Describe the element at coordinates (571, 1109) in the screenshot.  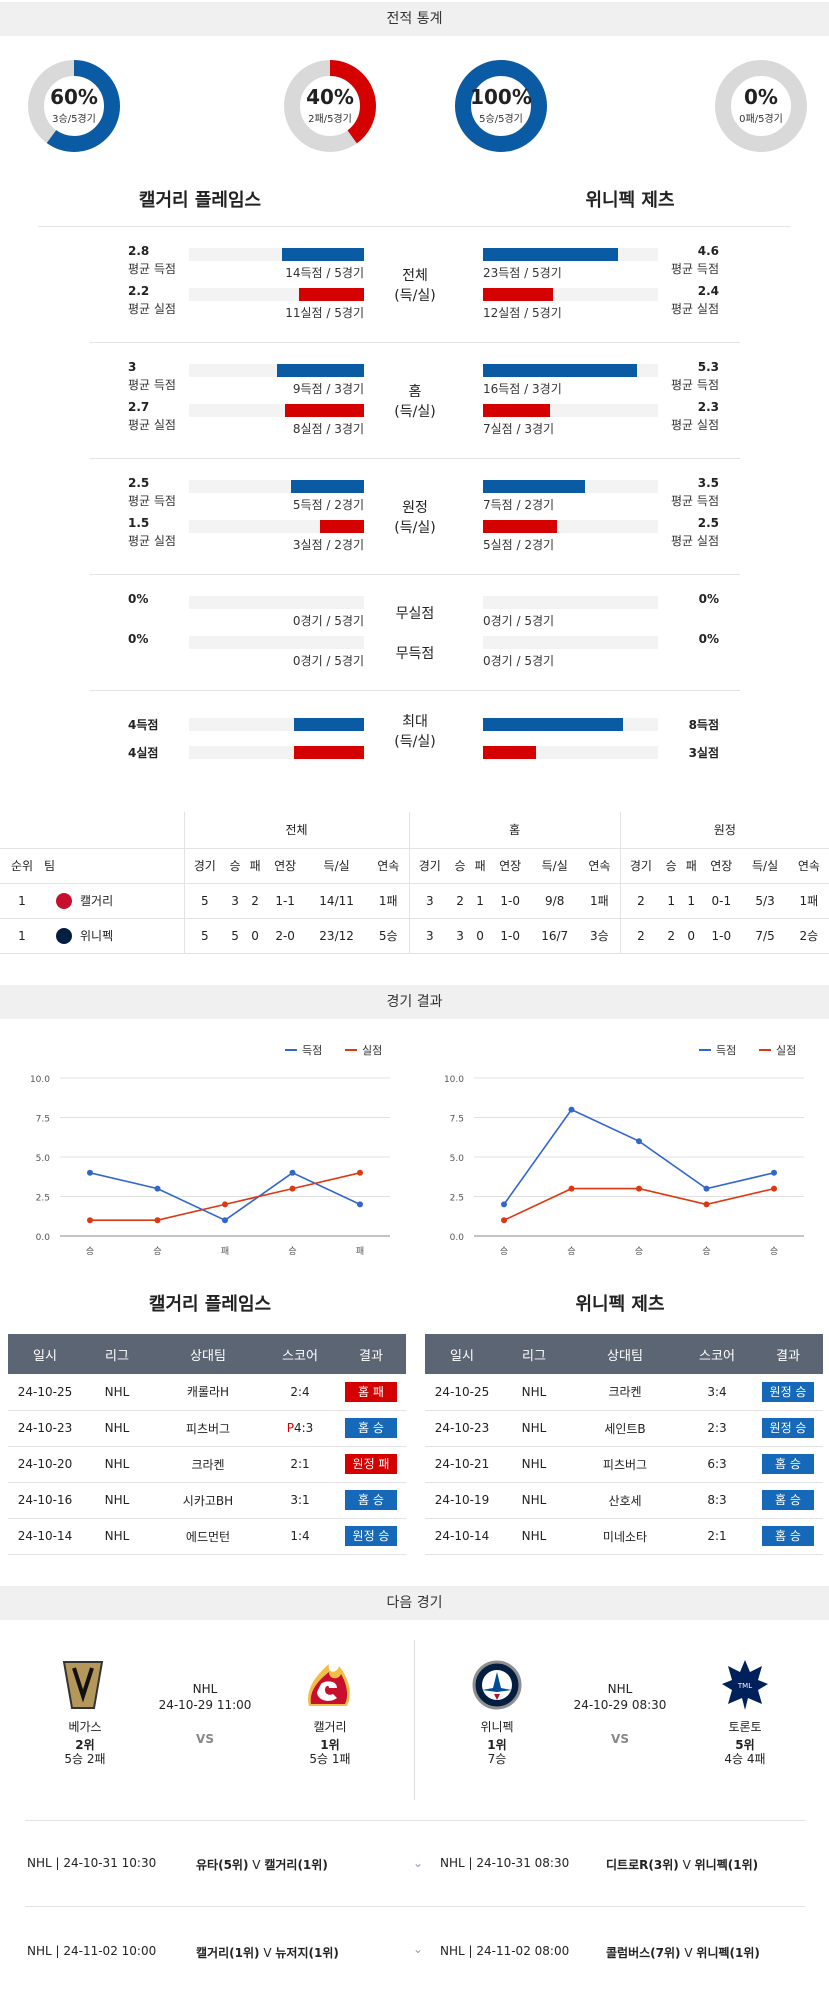
I see `data-point-score` at that location.